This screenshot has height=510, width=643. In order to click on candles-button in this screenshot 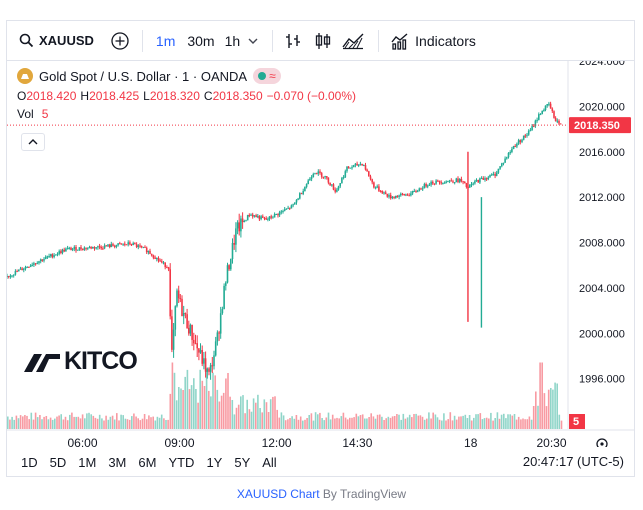, I will do `click(323, 41)`.